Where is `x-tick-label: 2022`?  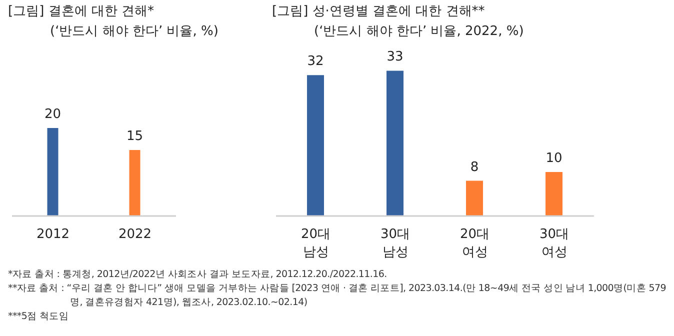
x-tick-label: 2022 is located at coordinates (135, 234).